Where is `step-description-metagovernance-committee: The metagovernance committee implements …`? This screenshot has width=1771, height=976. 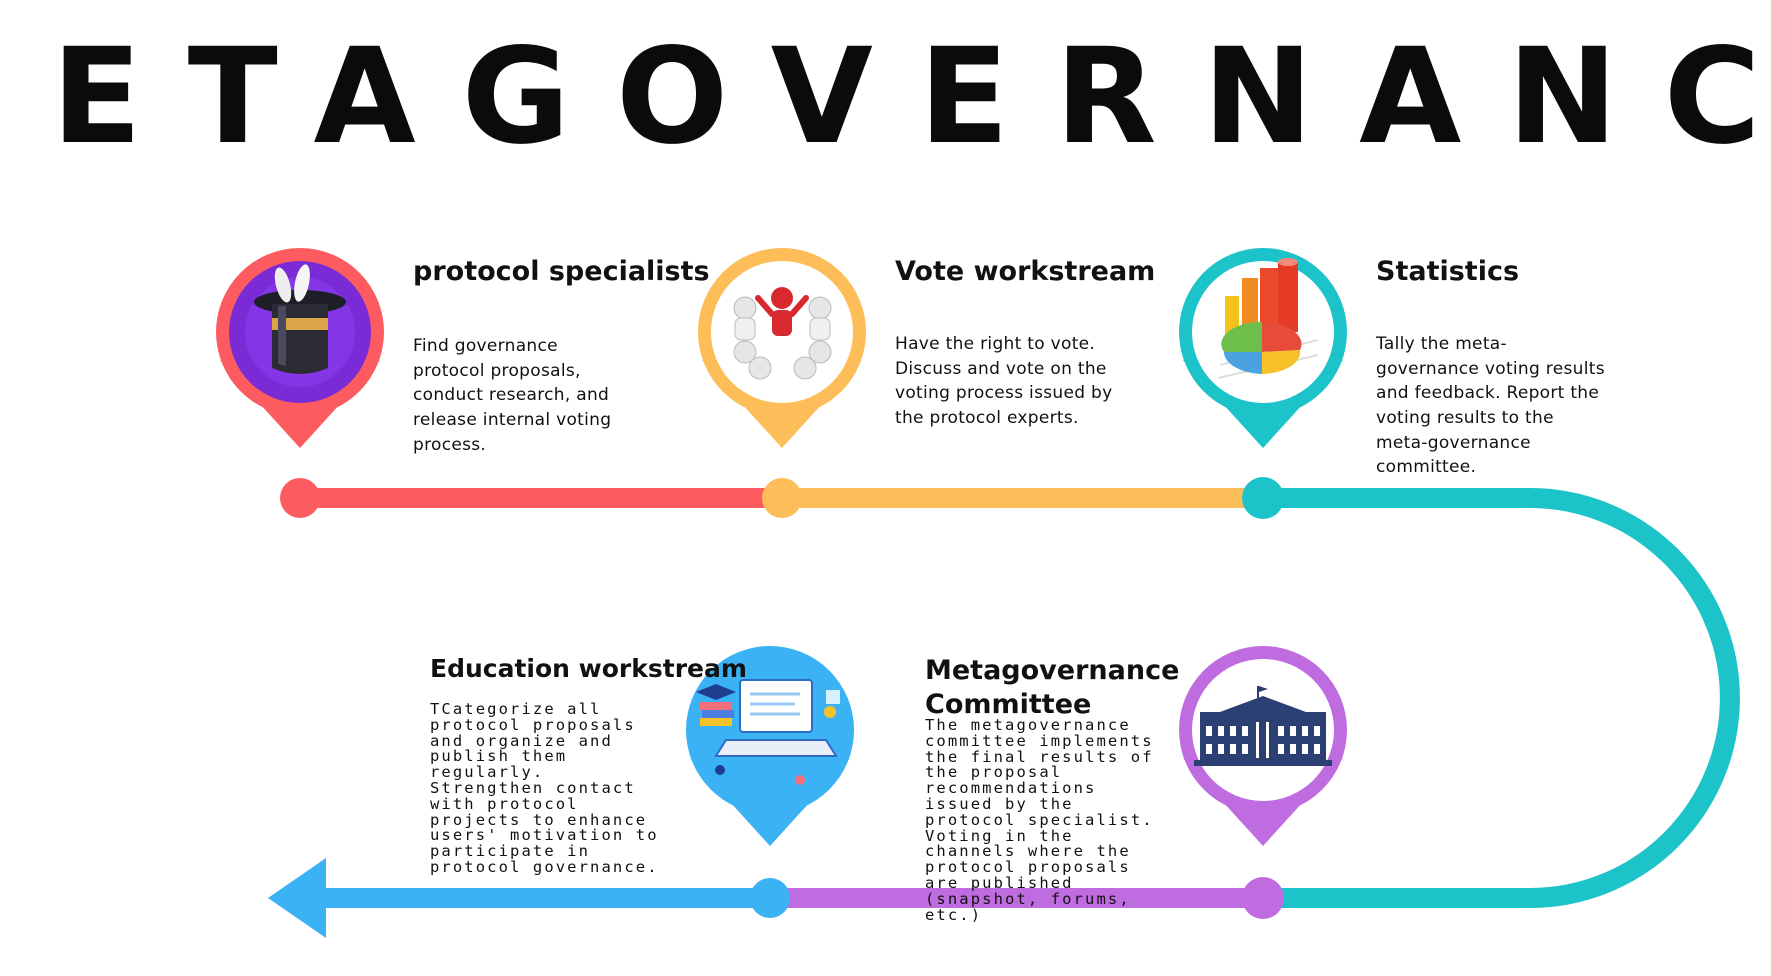
step-description-metagovernance-committee: The metagovernance committee implements … is located at coordinates (1039, 820).